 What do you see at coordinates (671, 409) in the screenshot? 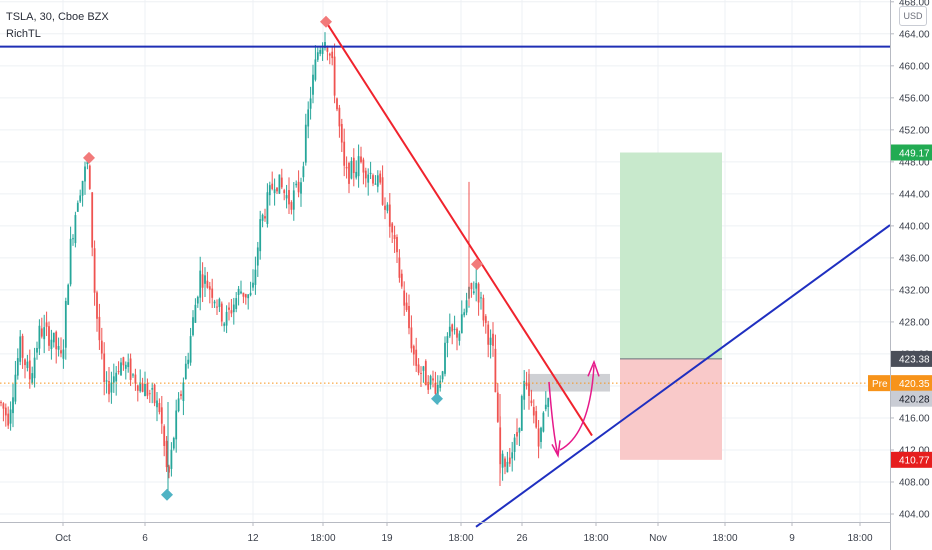
I see `stop-zone` at bounding box center [671, 409].